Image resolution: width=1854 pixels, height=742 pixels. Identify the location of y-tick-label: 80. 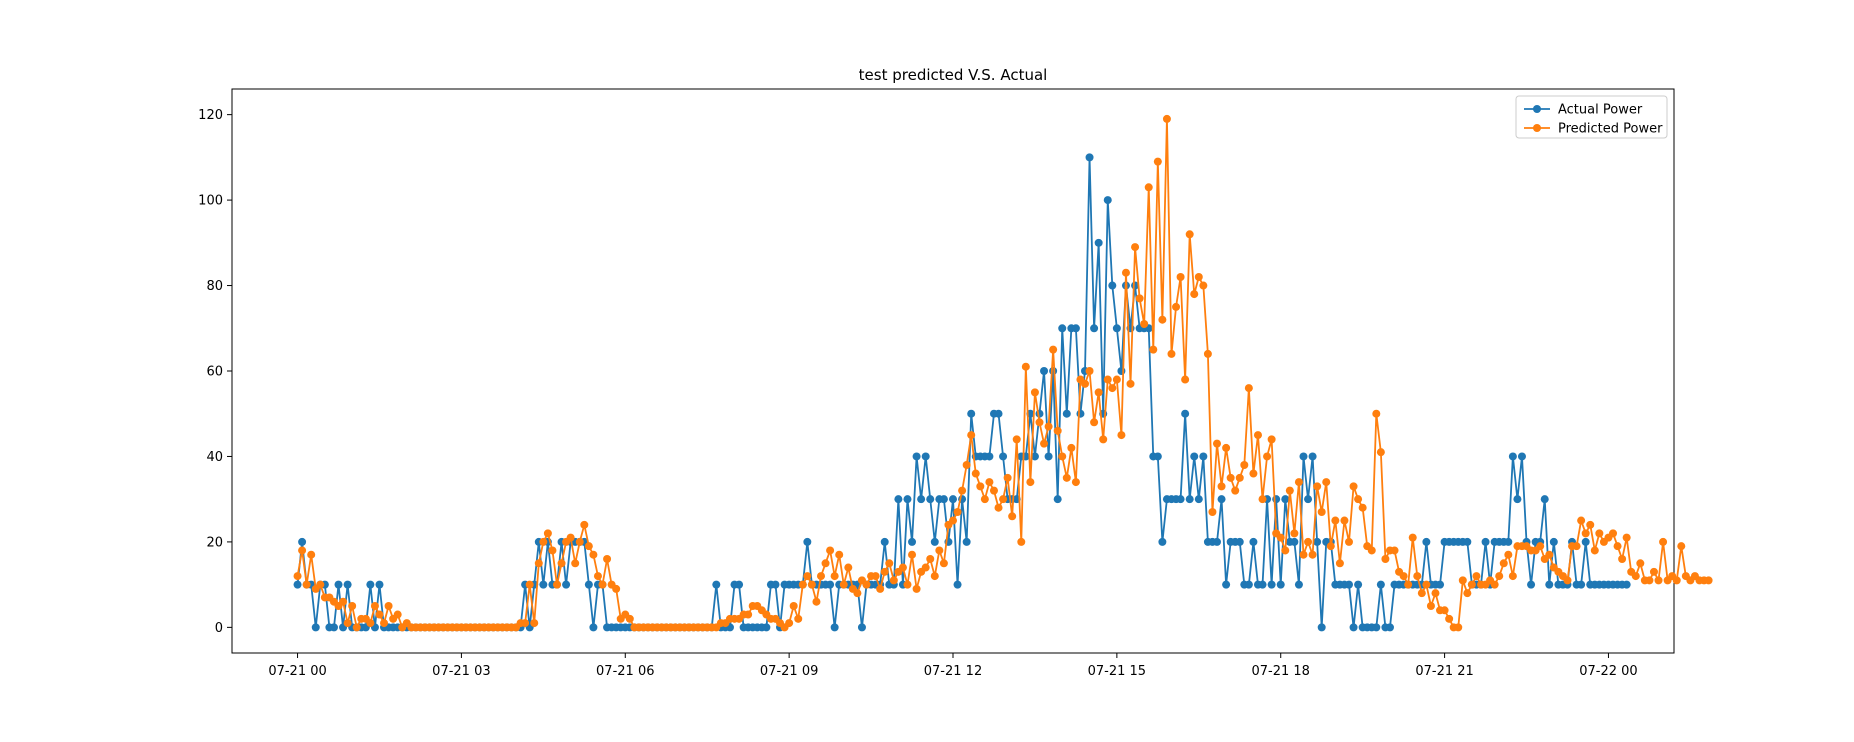
(214, 286).